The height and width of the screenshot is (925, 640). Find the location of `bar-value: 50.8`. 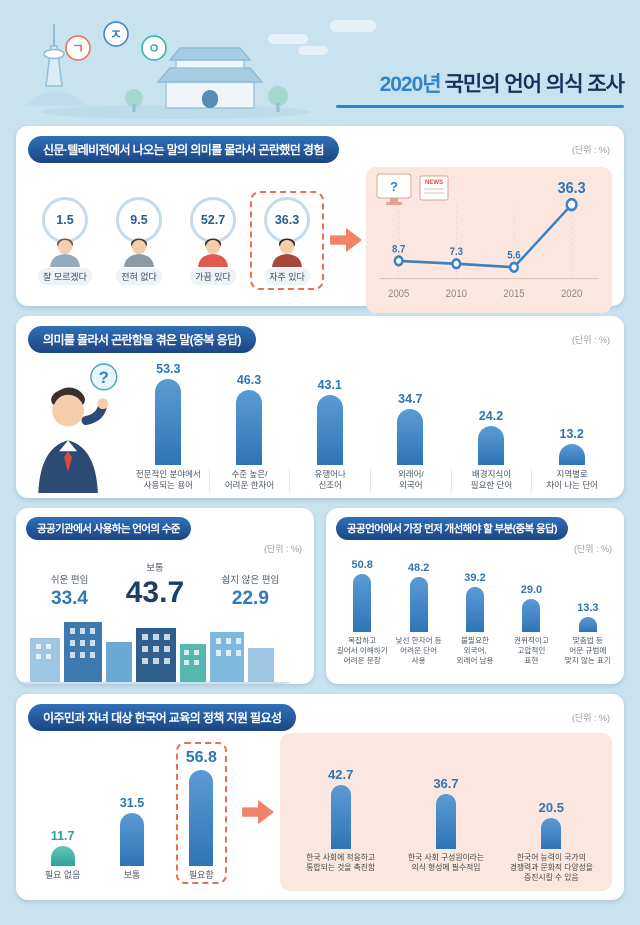

bar-value: 50.8 is located at coordinates (362, 565).